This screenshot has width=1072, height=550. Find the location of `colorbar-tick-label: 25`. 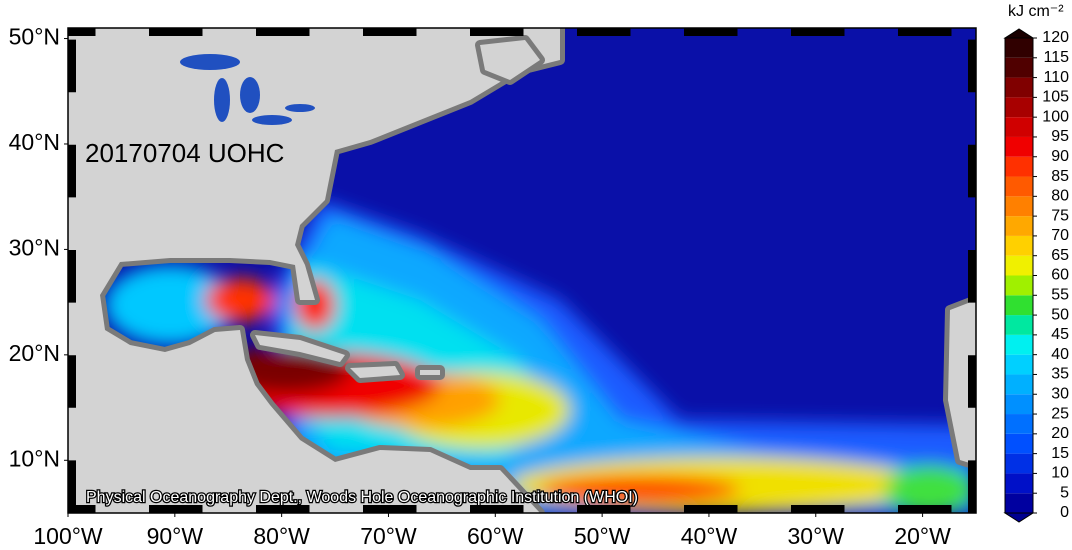

colorbar-tick-label: 25 is located at coordinates (1060, 413).